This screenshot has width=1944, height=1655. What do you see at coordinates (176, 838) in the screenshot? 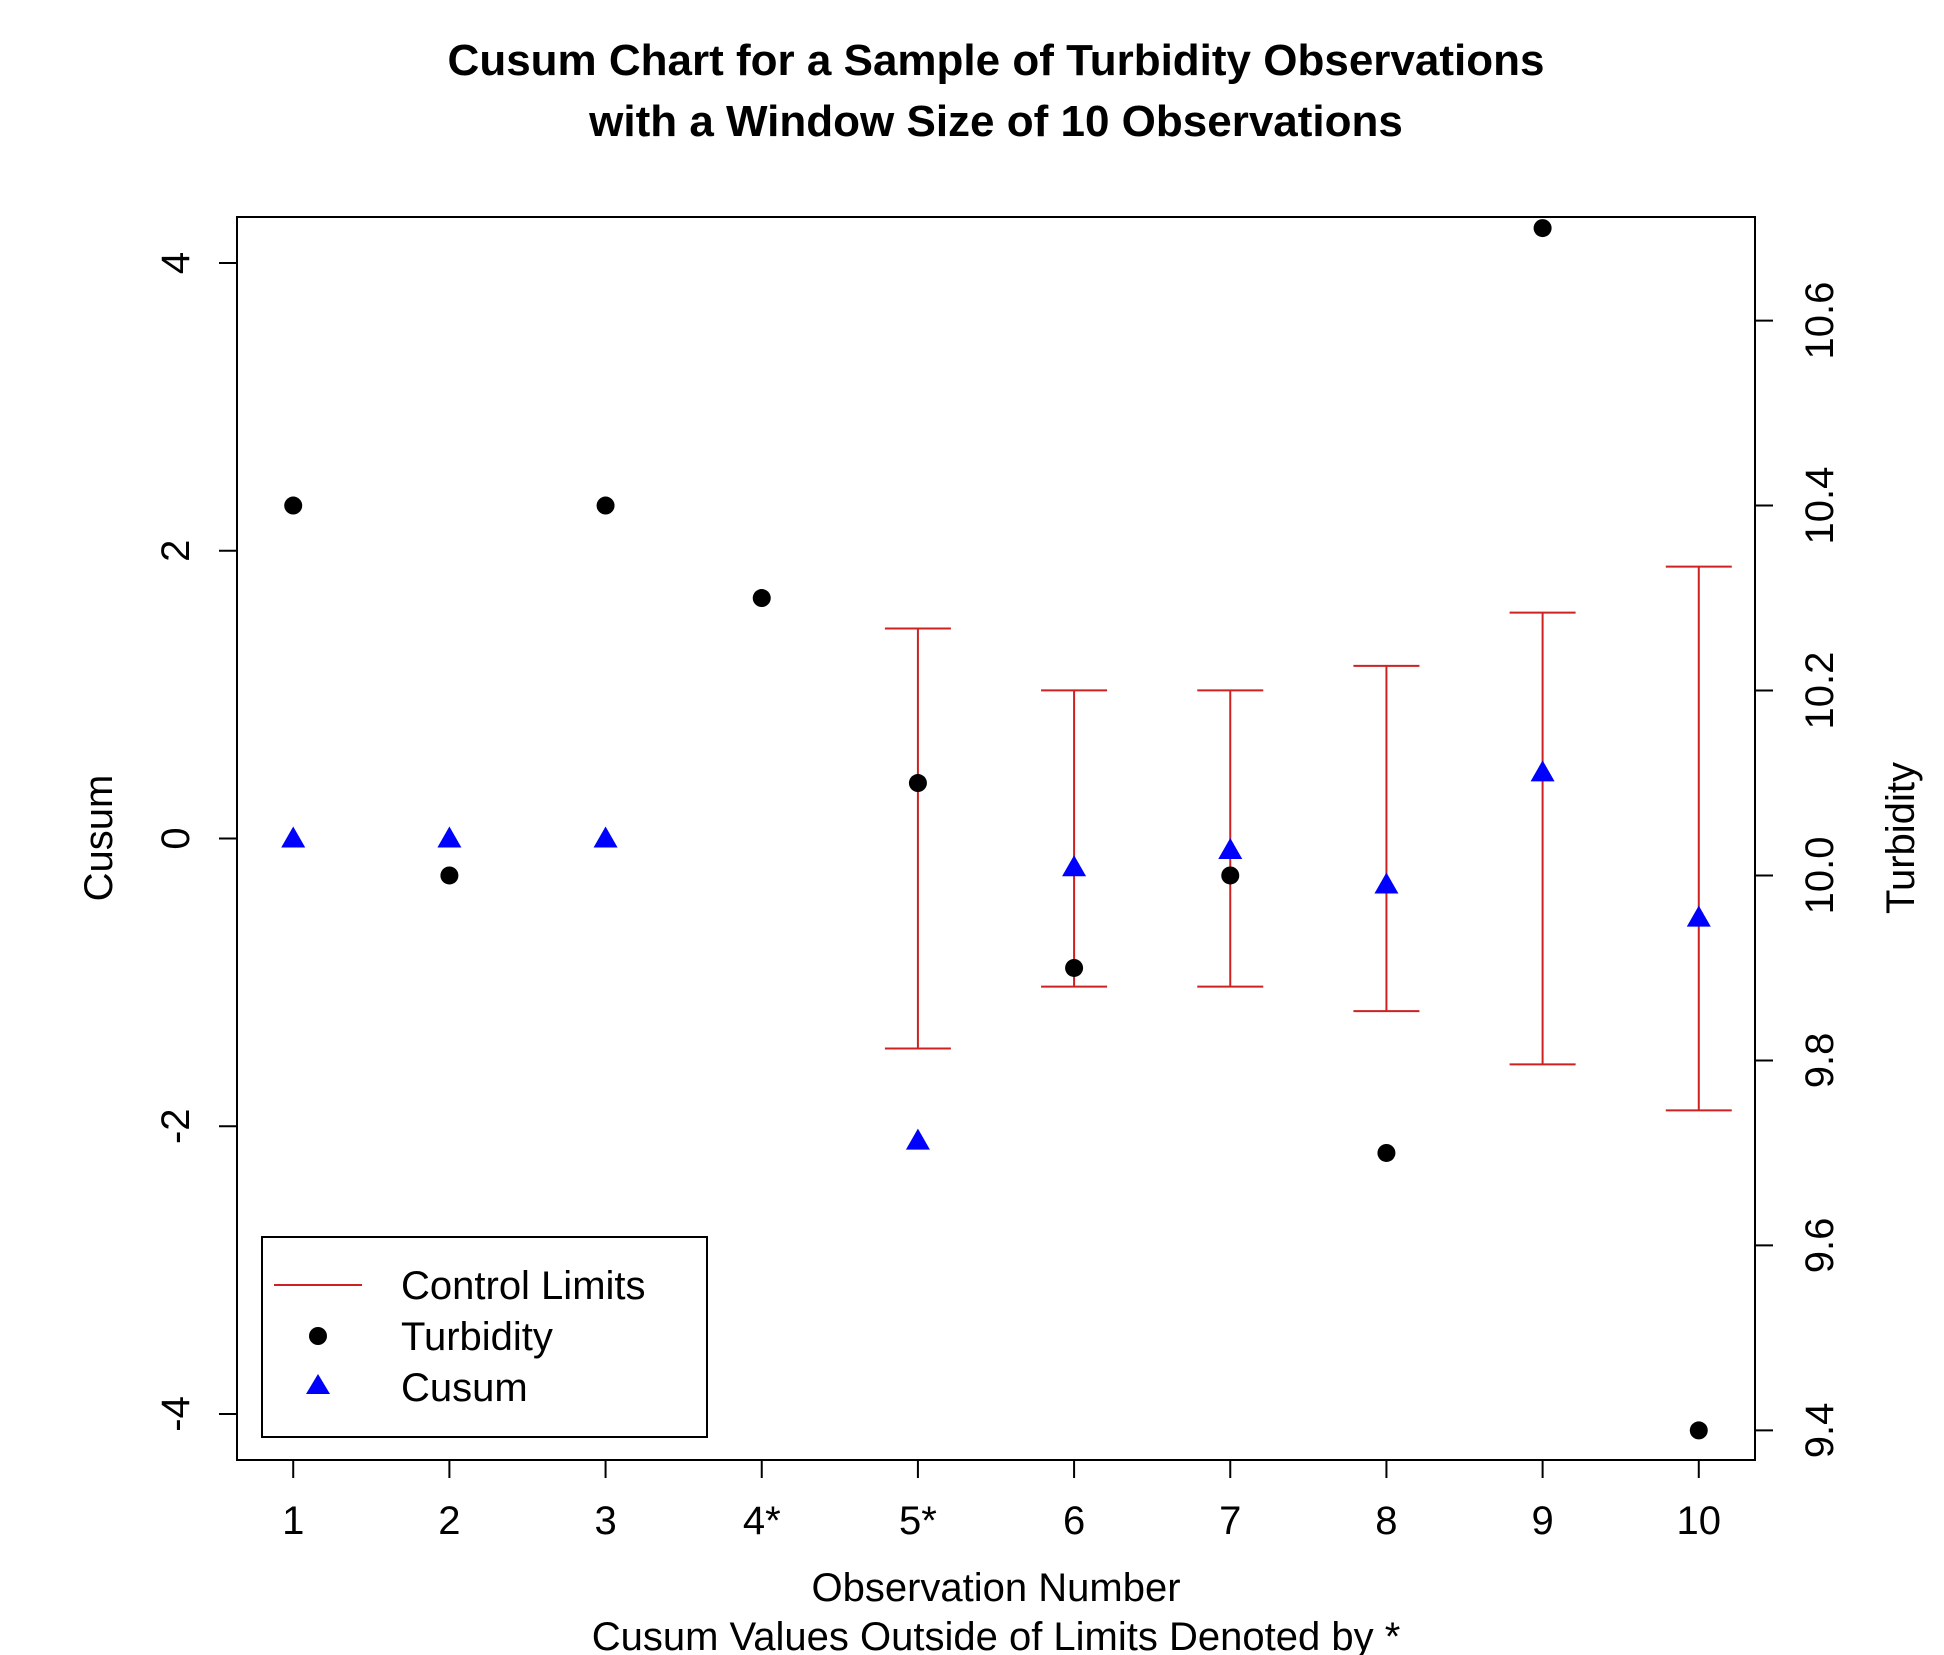
I see `y-tick-label: 0` at bounding box center [176, 838].